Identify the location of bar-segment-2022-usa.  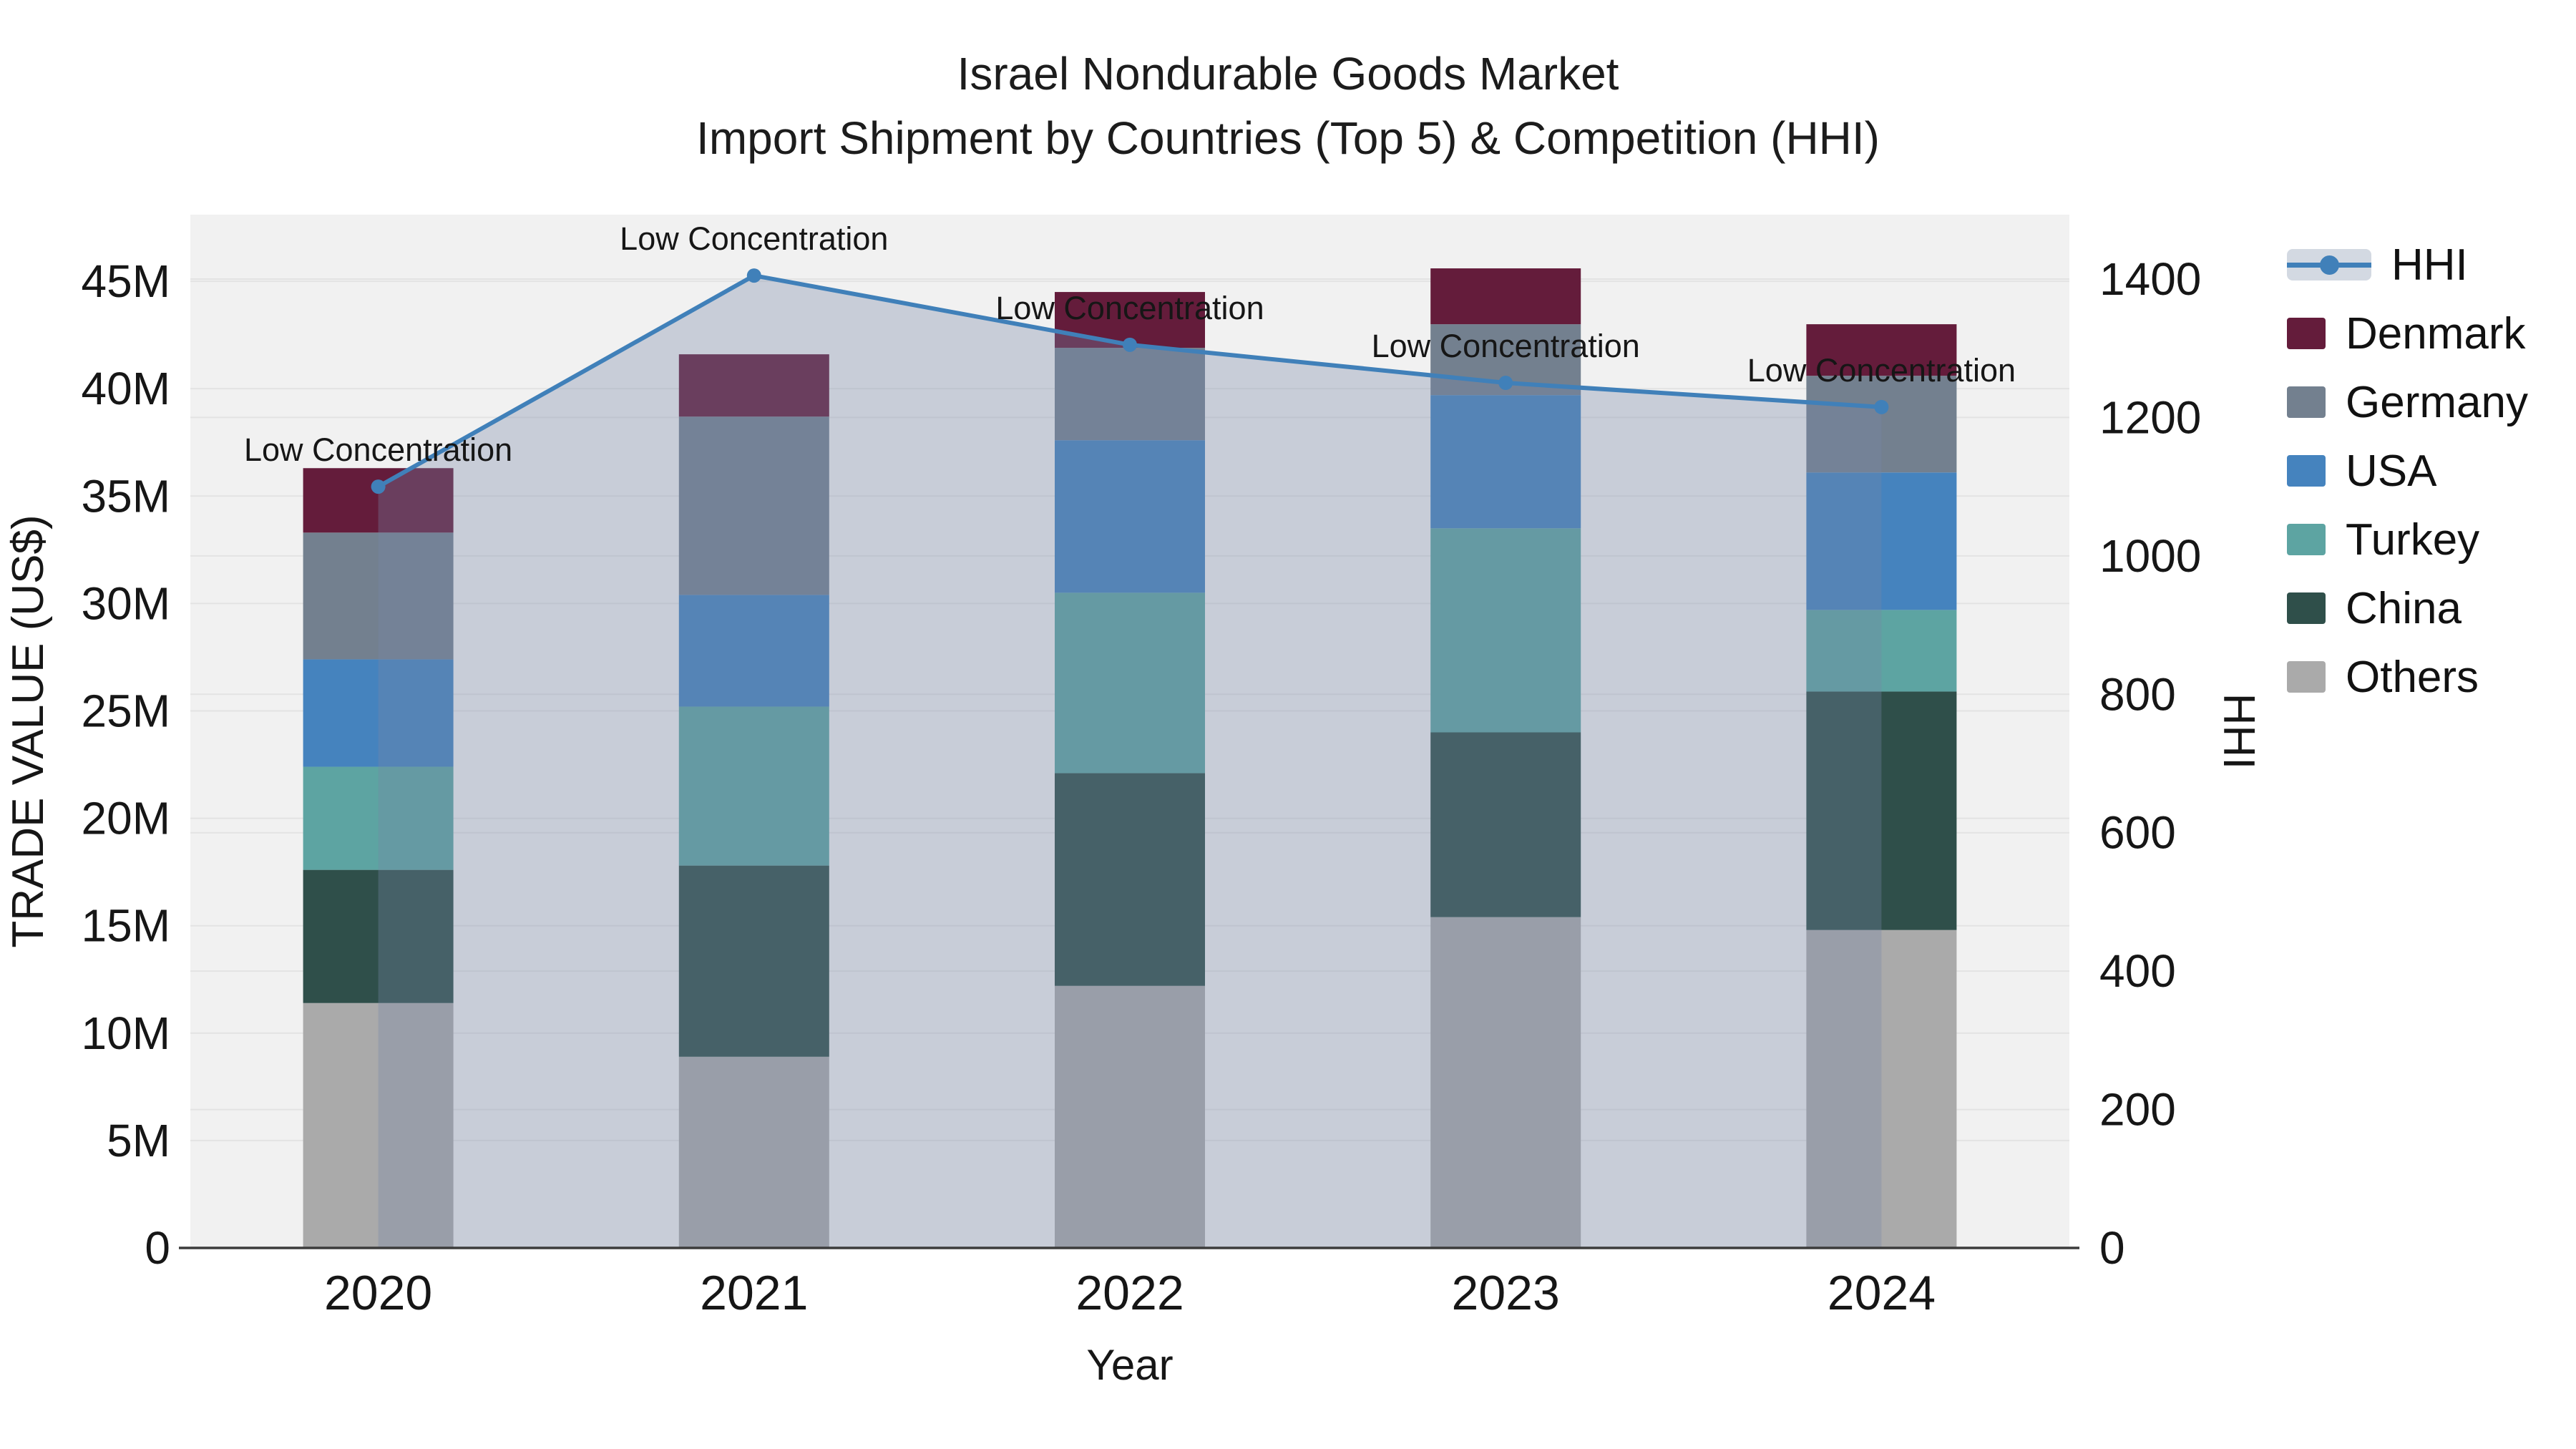
(1130, 516).